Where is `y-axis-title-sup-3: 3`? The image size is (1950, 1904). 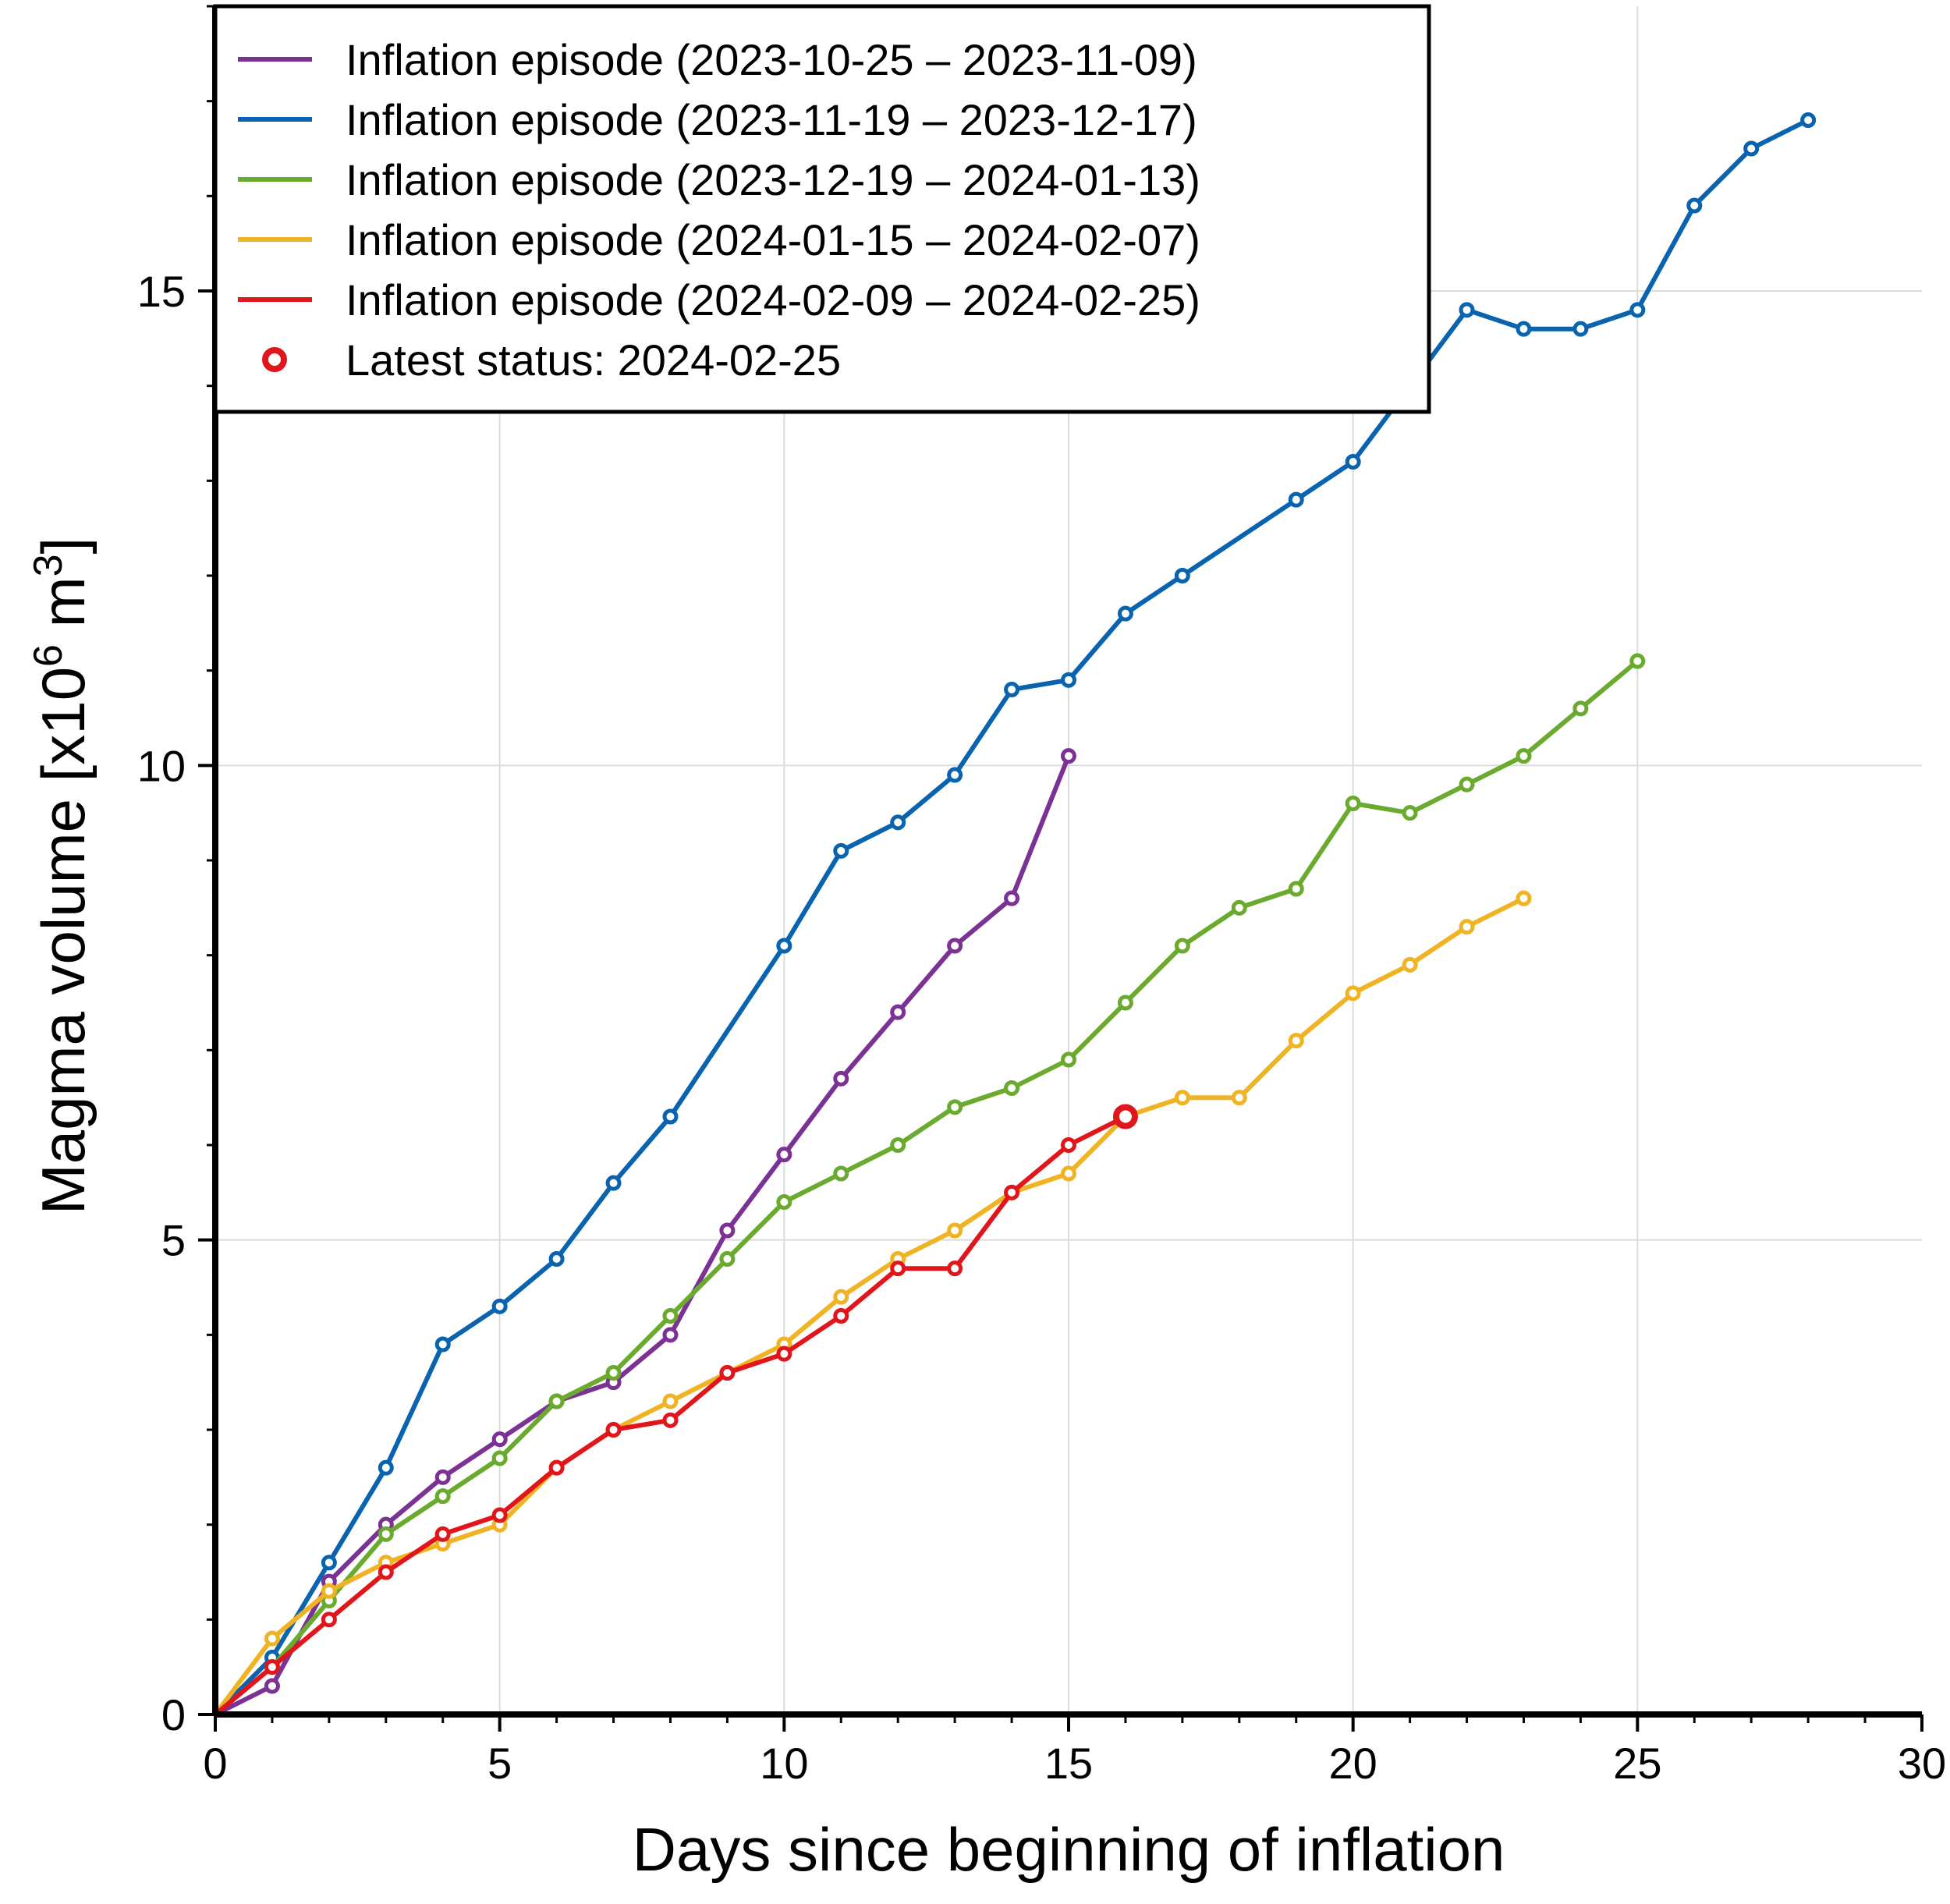
y-axis-title-sup-3: 3 is located at coordinates (49, 565).